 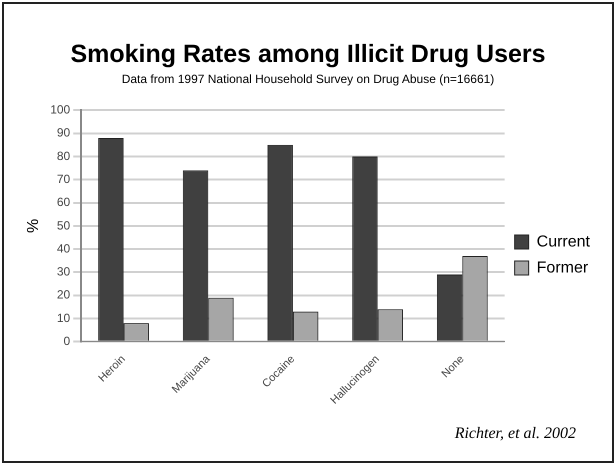 I want to click on y-tick-label: 50, so click(x=63, y=225).